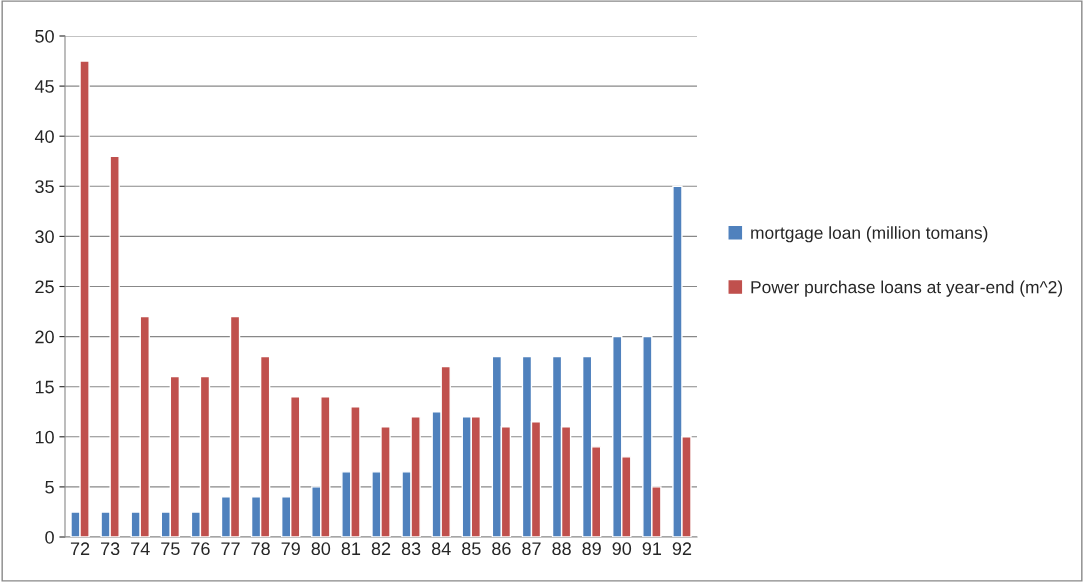 Image resolution: width=1084 pixels, height=582 pixels. Describe the element at coordinates (622, 549) in the screenshot. I see `x-tick-label: 90` at that location.